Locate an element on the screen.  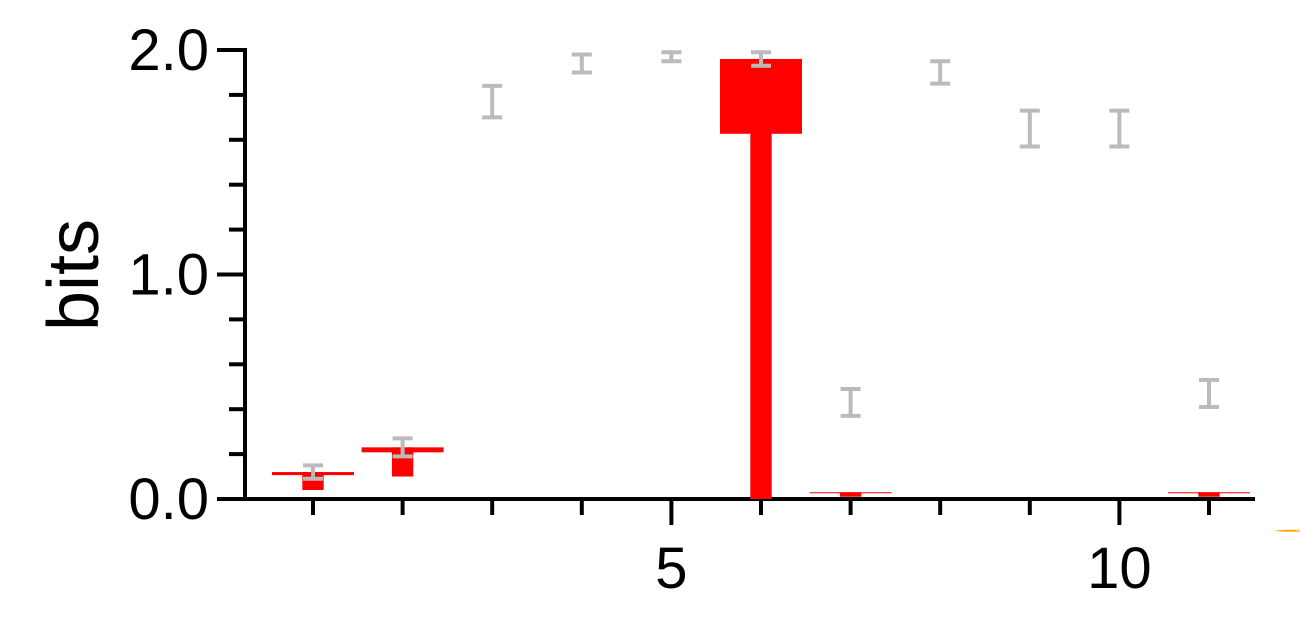
stack-position-7: AGC is located at coordinates (1055, 554).